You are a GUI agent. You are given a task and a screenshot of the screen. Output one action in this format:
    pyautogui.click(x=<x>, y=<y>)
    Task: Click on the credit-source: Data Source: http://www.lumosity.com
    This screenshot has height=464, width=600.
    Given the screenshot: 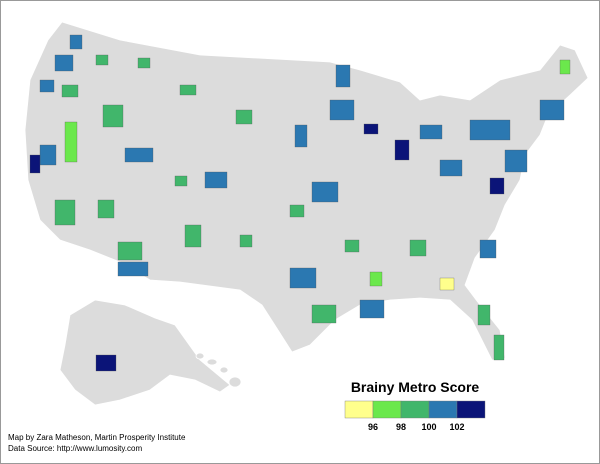 What is the action you would take?
    pyautogui.click(x=75, y=448)
    